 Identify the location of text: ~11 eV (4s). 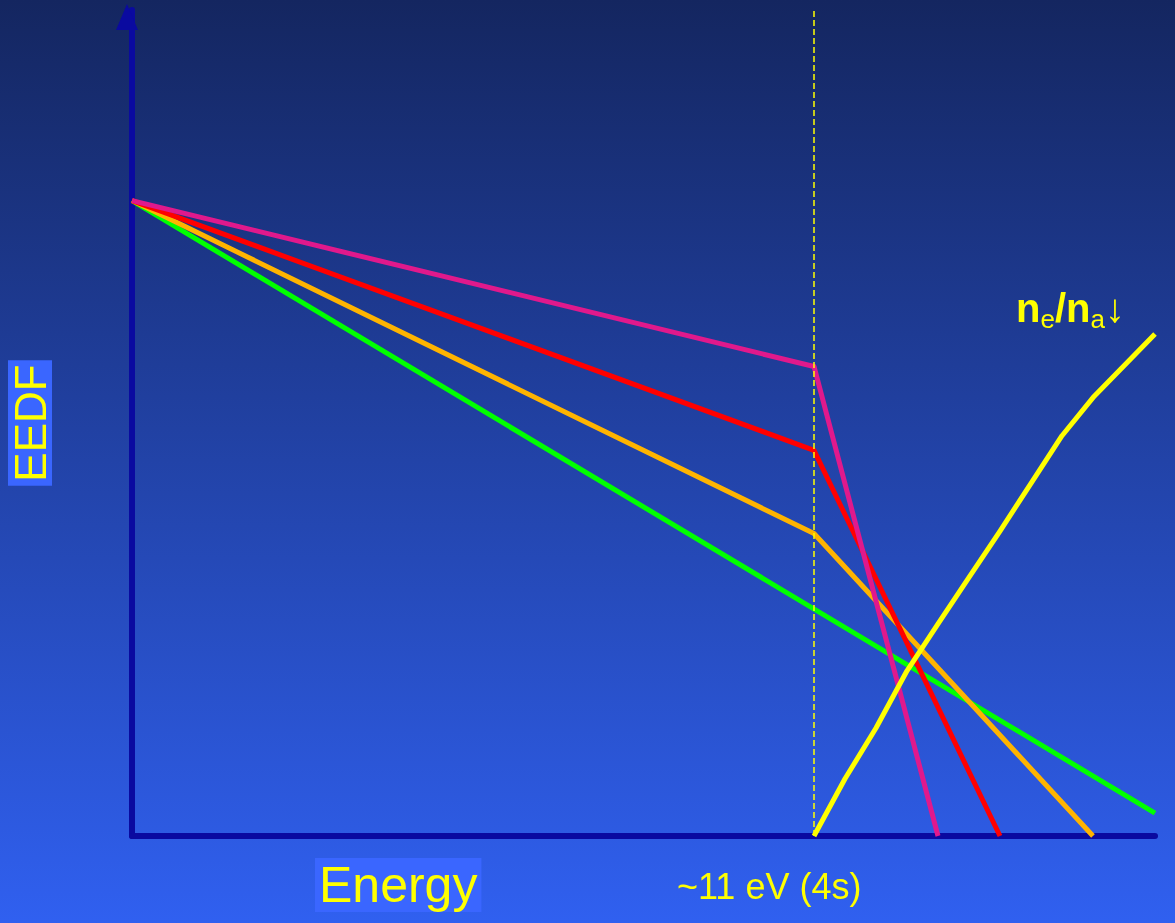
(769, 886).